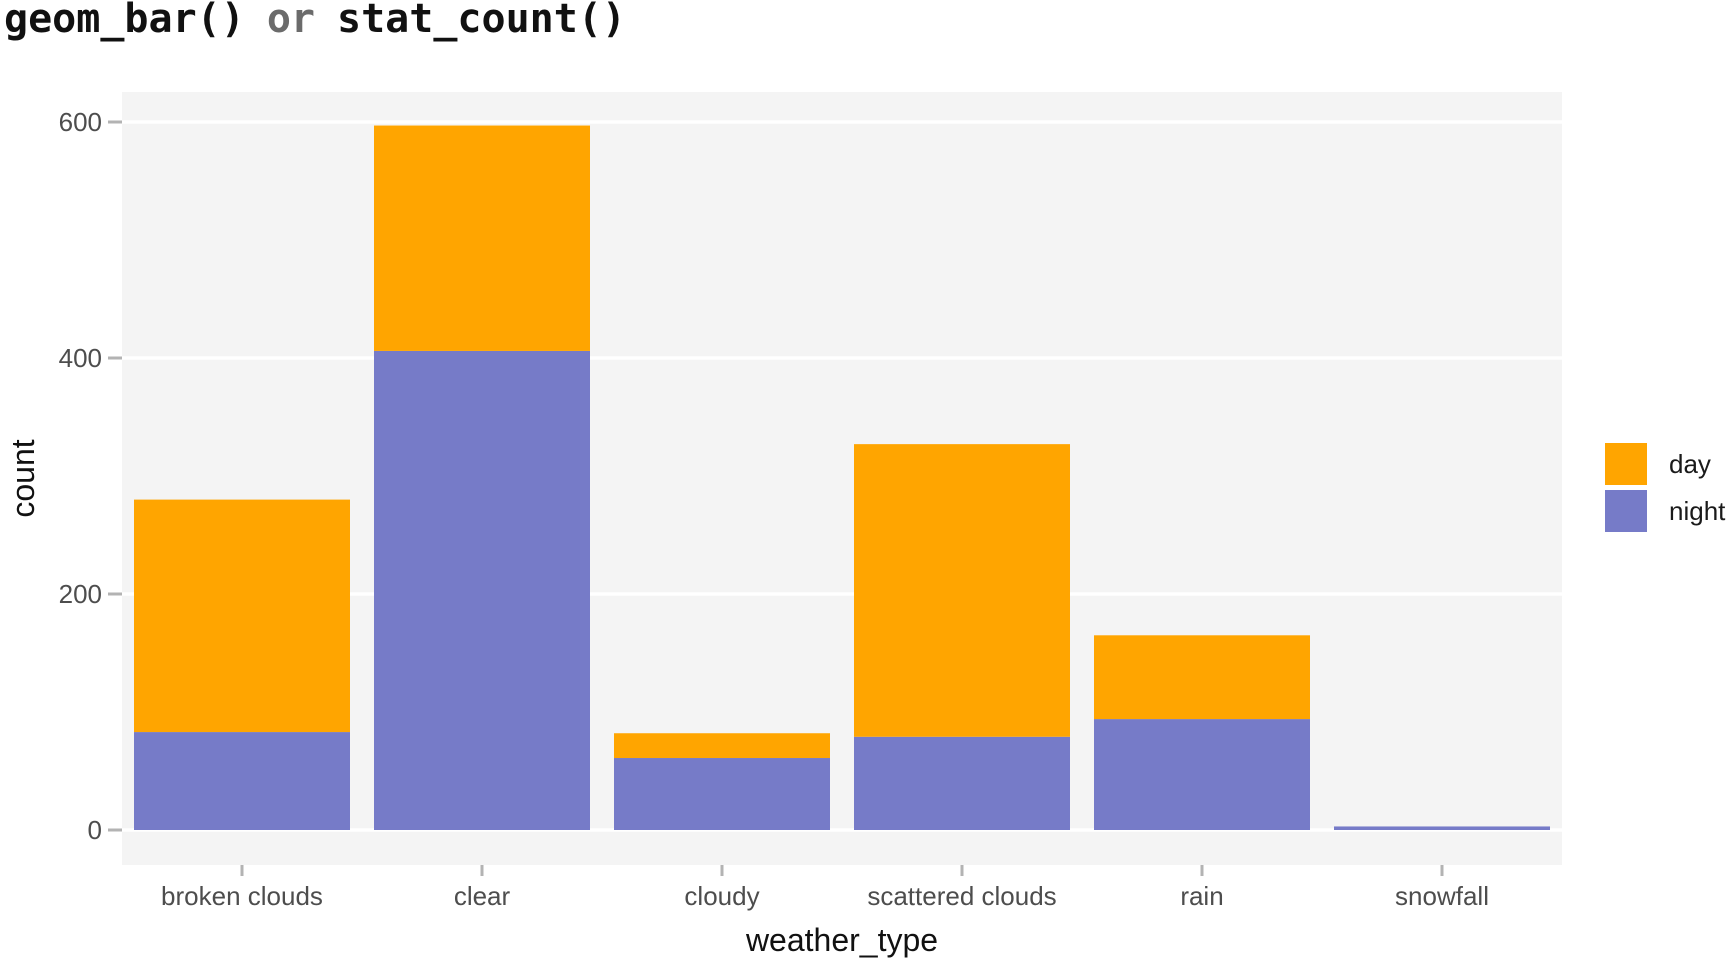 Image resolution: width=1728 pixels, height=960 pixels. I want to click on chart-title: geom_bar() or stat_count(), so click(315, 21).